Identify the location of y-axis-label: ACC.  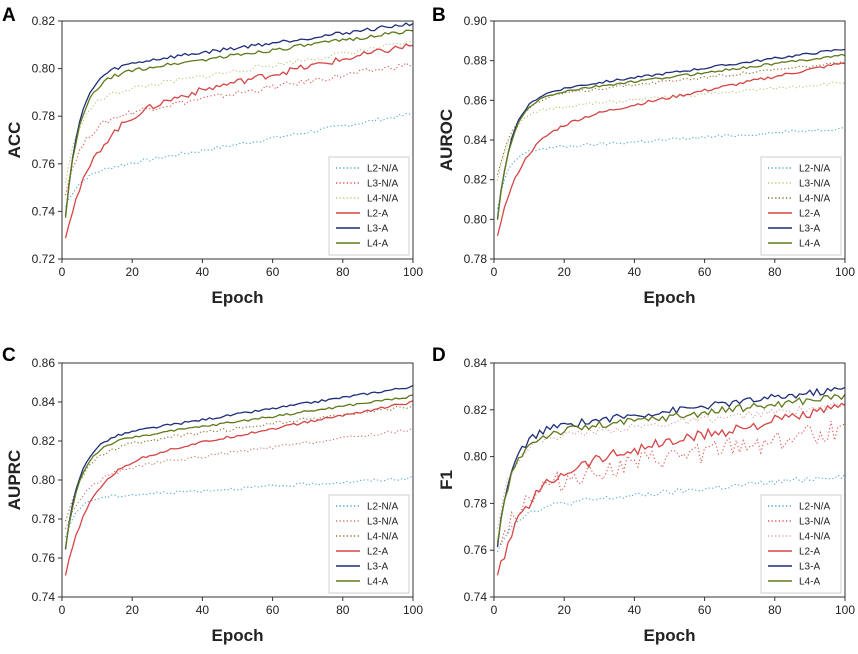
(14, 140).